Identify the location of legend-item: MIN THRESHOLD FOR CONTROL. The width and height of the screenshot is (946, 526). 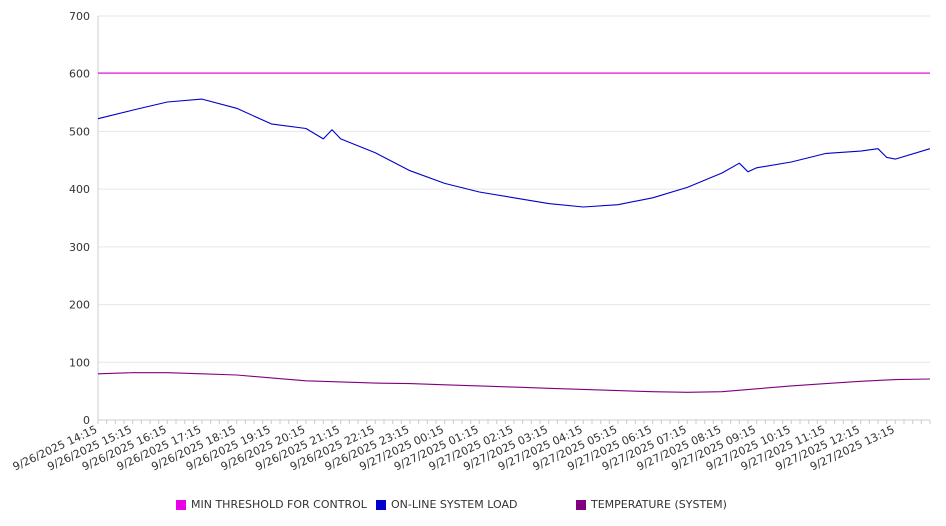
(271, 504).